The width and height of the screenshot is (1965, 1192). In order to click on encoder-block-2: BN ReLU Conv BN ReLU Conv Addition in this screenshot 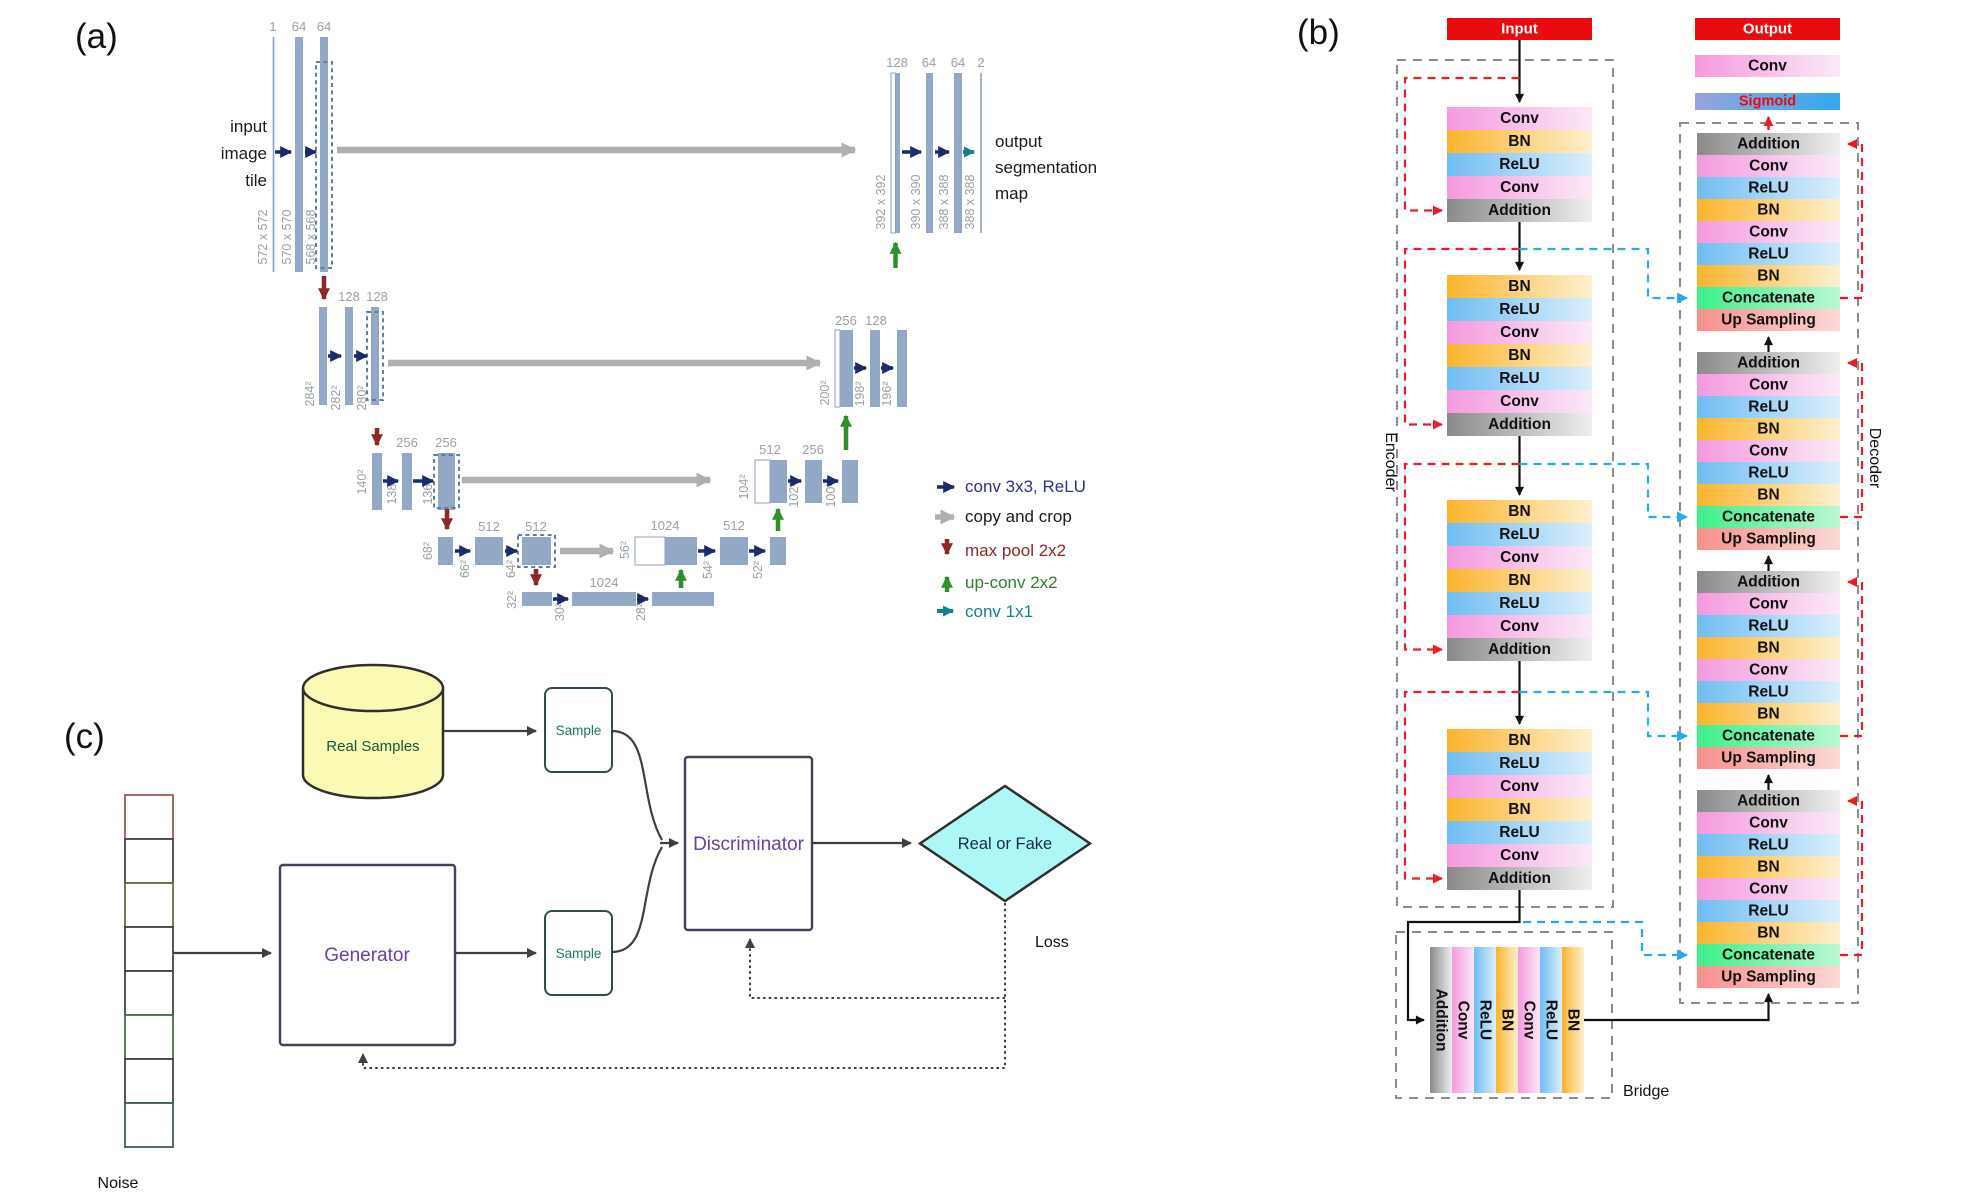, I will do `click(1519, 355)`.